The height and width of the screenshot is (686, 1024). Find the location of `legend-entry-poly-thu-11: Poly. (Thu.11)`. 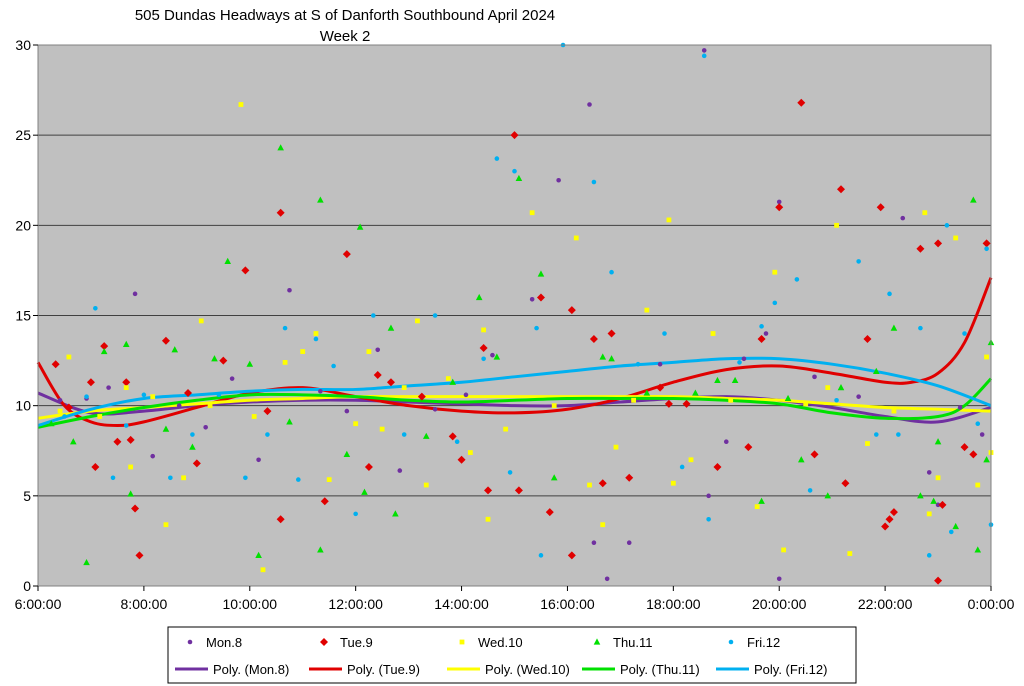

legend-entry-poly-thu-11: Poly. (Thu.11) is located at coordinates (641, 669).